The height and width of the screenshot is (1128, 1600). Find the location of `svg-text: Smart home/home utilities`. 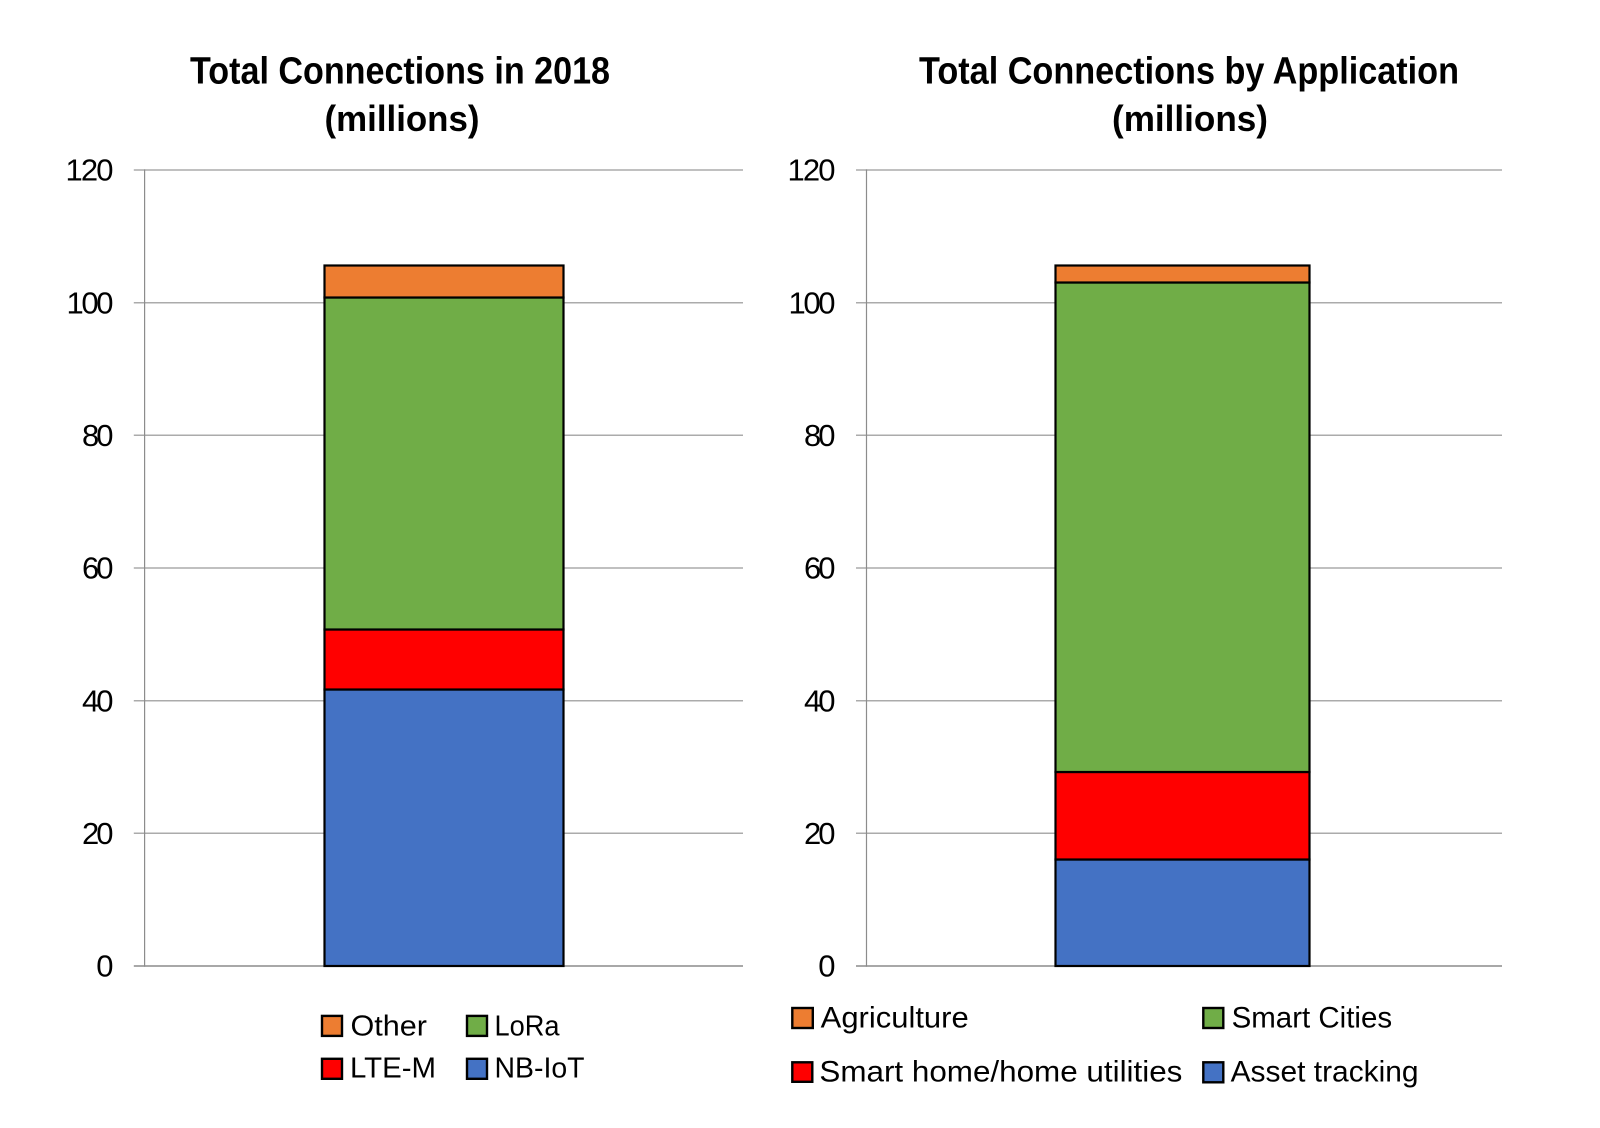

svg-text: Smart home/home utilities is located at coordinates (1000, 1072).